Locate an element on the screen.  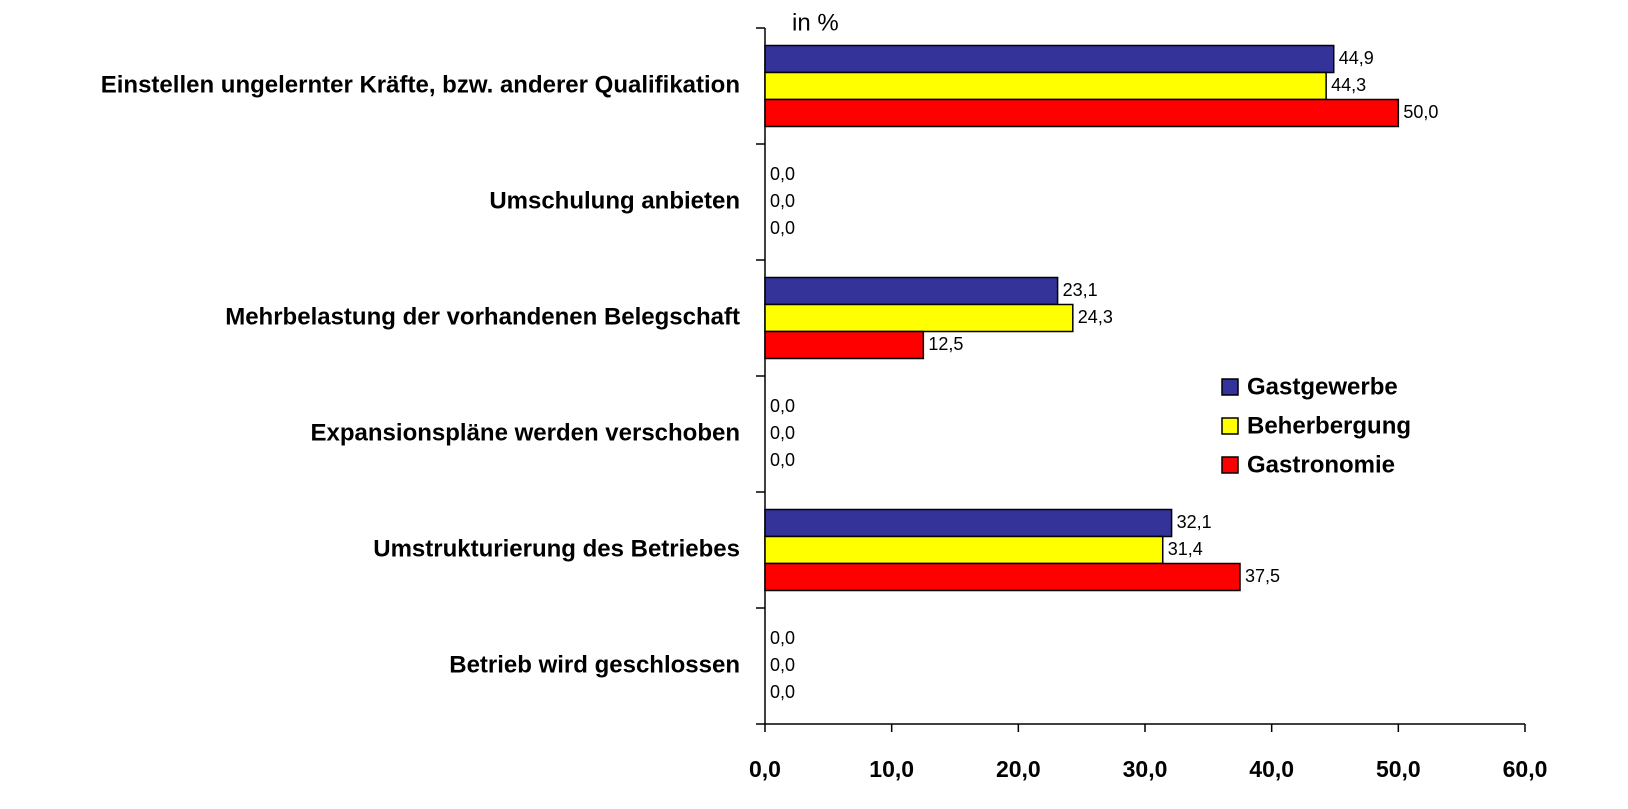
value-label: 32,1 is located at coordinates (1194, 522).